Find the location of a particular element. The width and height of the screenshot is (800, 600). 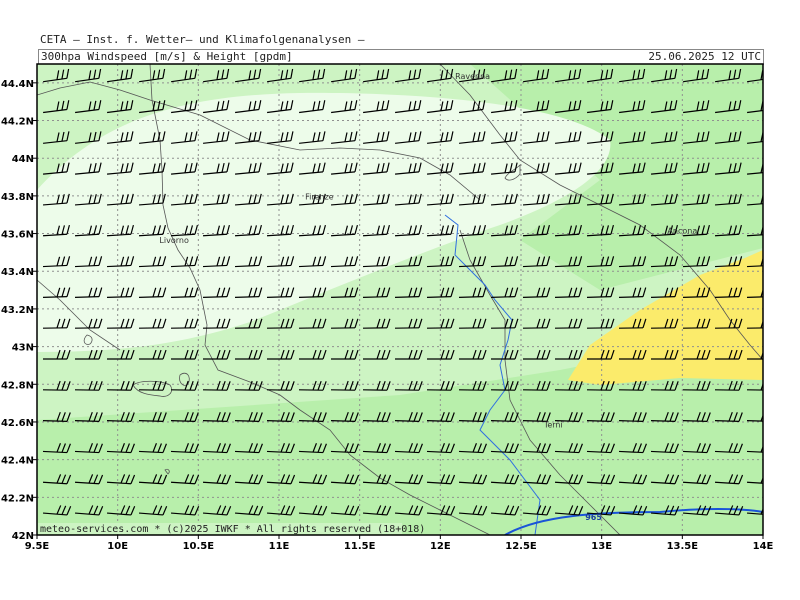

lat-tick-label: 43.4N is located at coordinates (17, 272).